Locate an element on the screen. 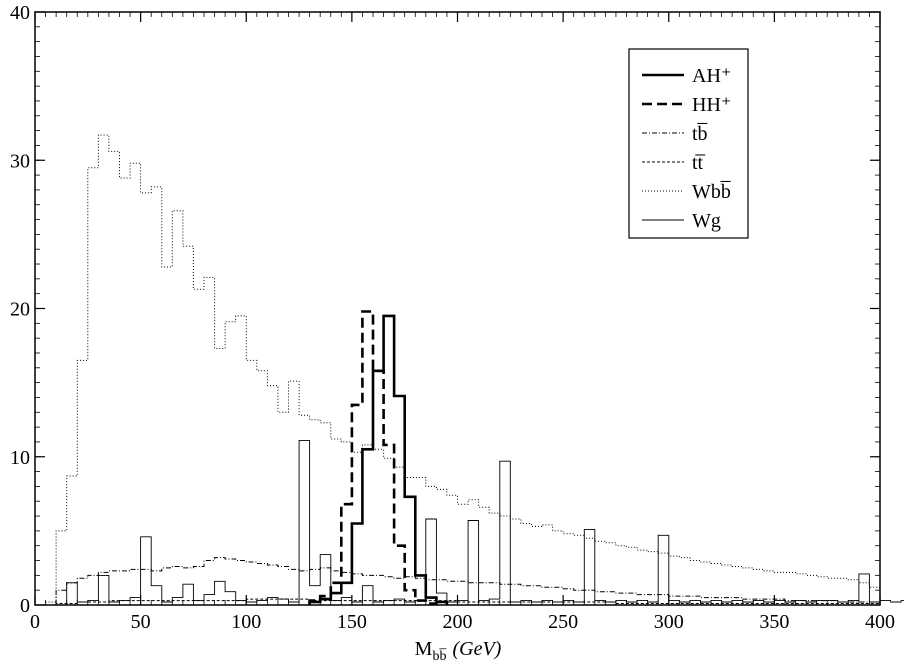 The height and width of the screenshot is (668, 904). x-tick-label: 150 is located at coordinates (352, 622).